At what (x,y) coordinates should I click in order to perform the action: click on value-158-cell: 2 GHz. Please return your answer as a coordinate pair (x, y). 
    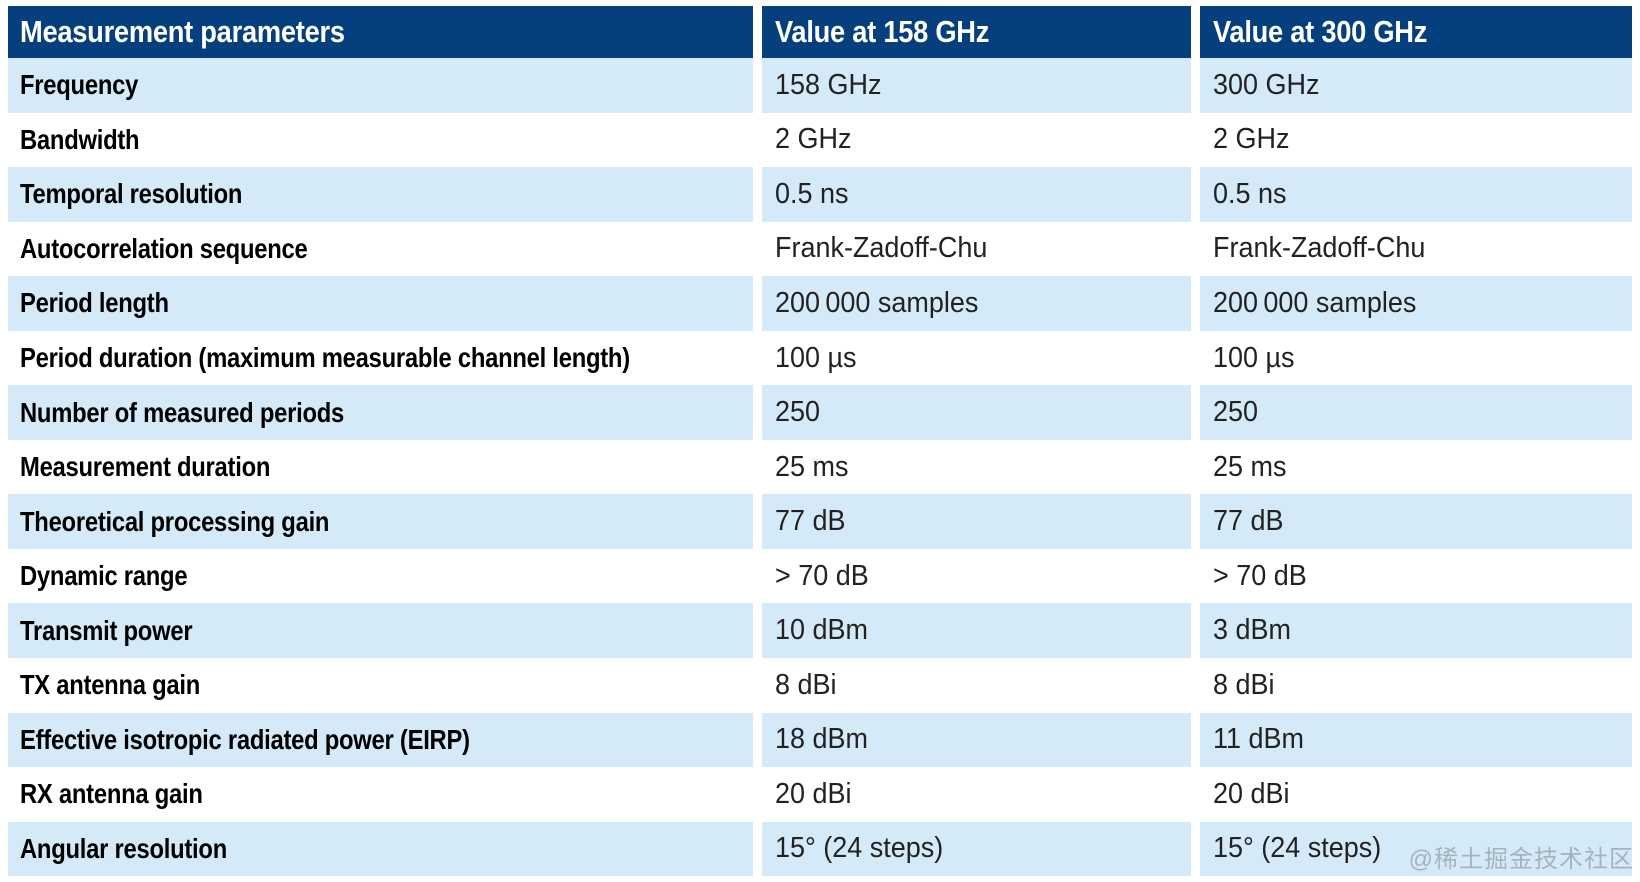
    Looking at the image, I should click on (976, 140).